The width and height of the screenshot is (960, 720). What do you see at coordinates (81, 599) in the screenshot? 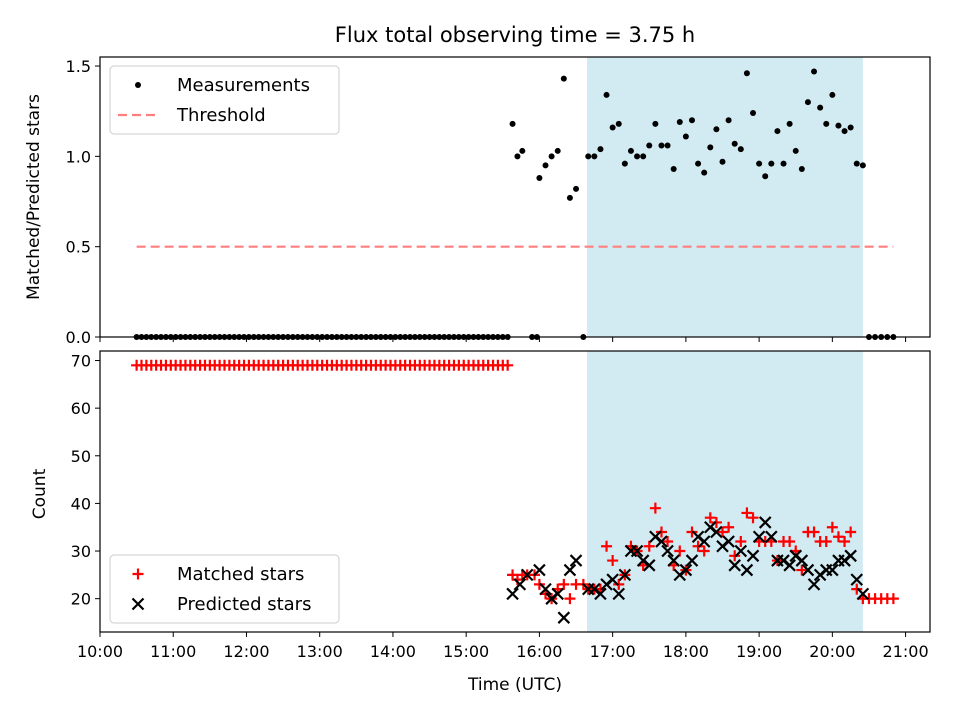
I see `y-tick-label: 20` at bounding box center [81, 599].